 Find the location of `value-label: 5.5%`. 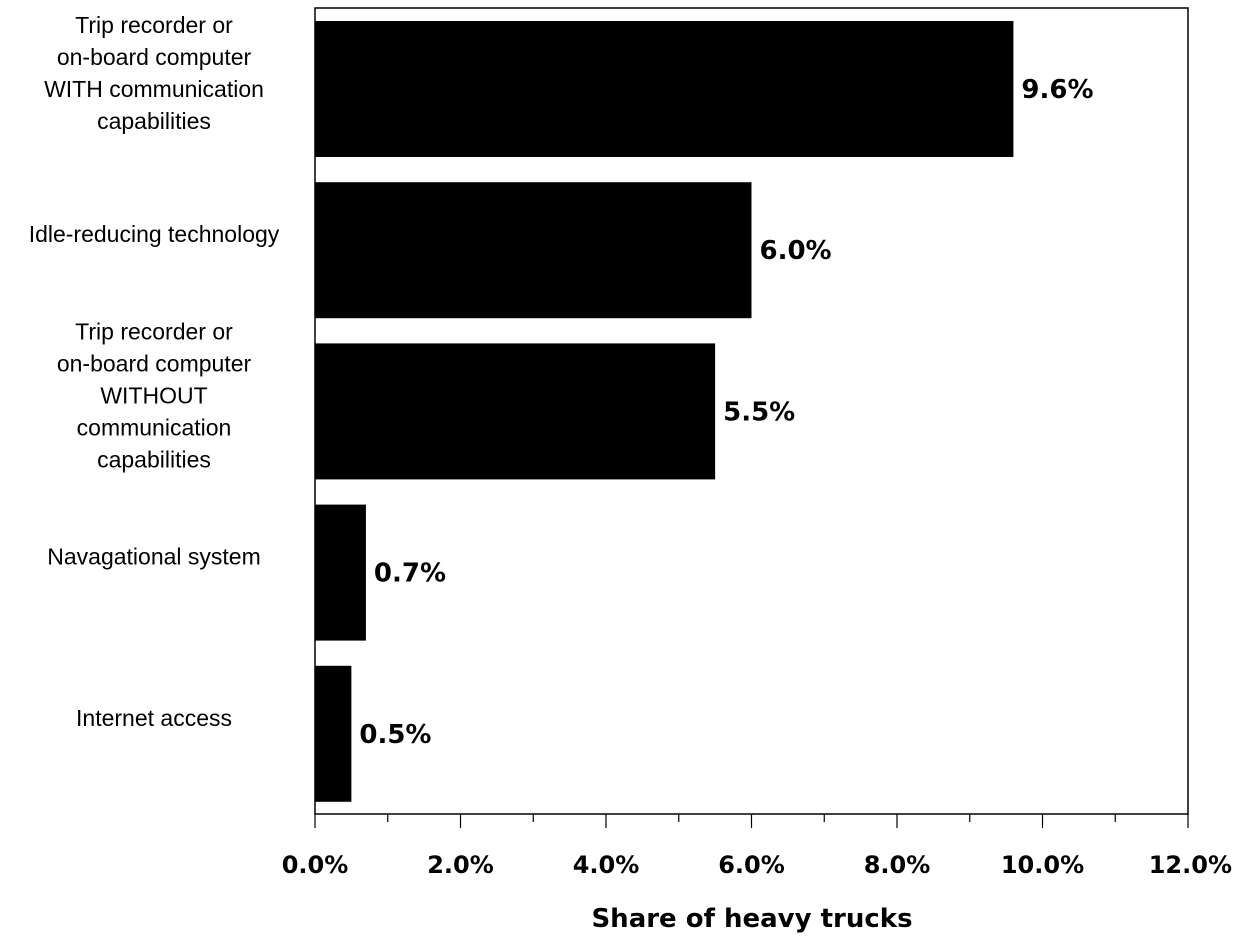

value-label: 5.5% is located at coordinates (759, 412).